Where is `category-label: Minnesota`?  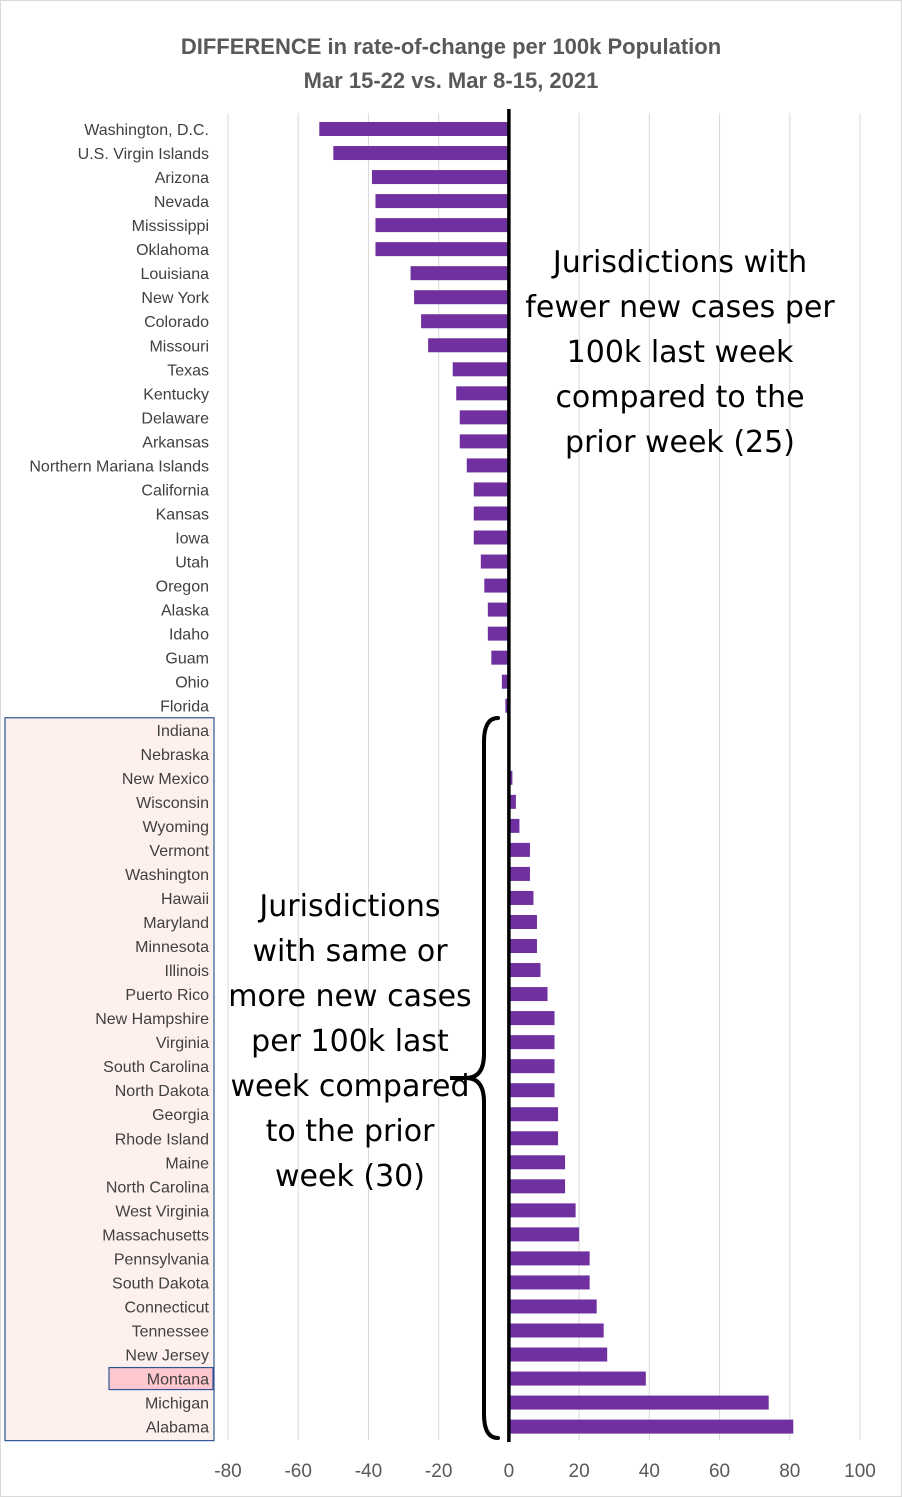 category-label: Minnesota is located at coordinates (172, 947).